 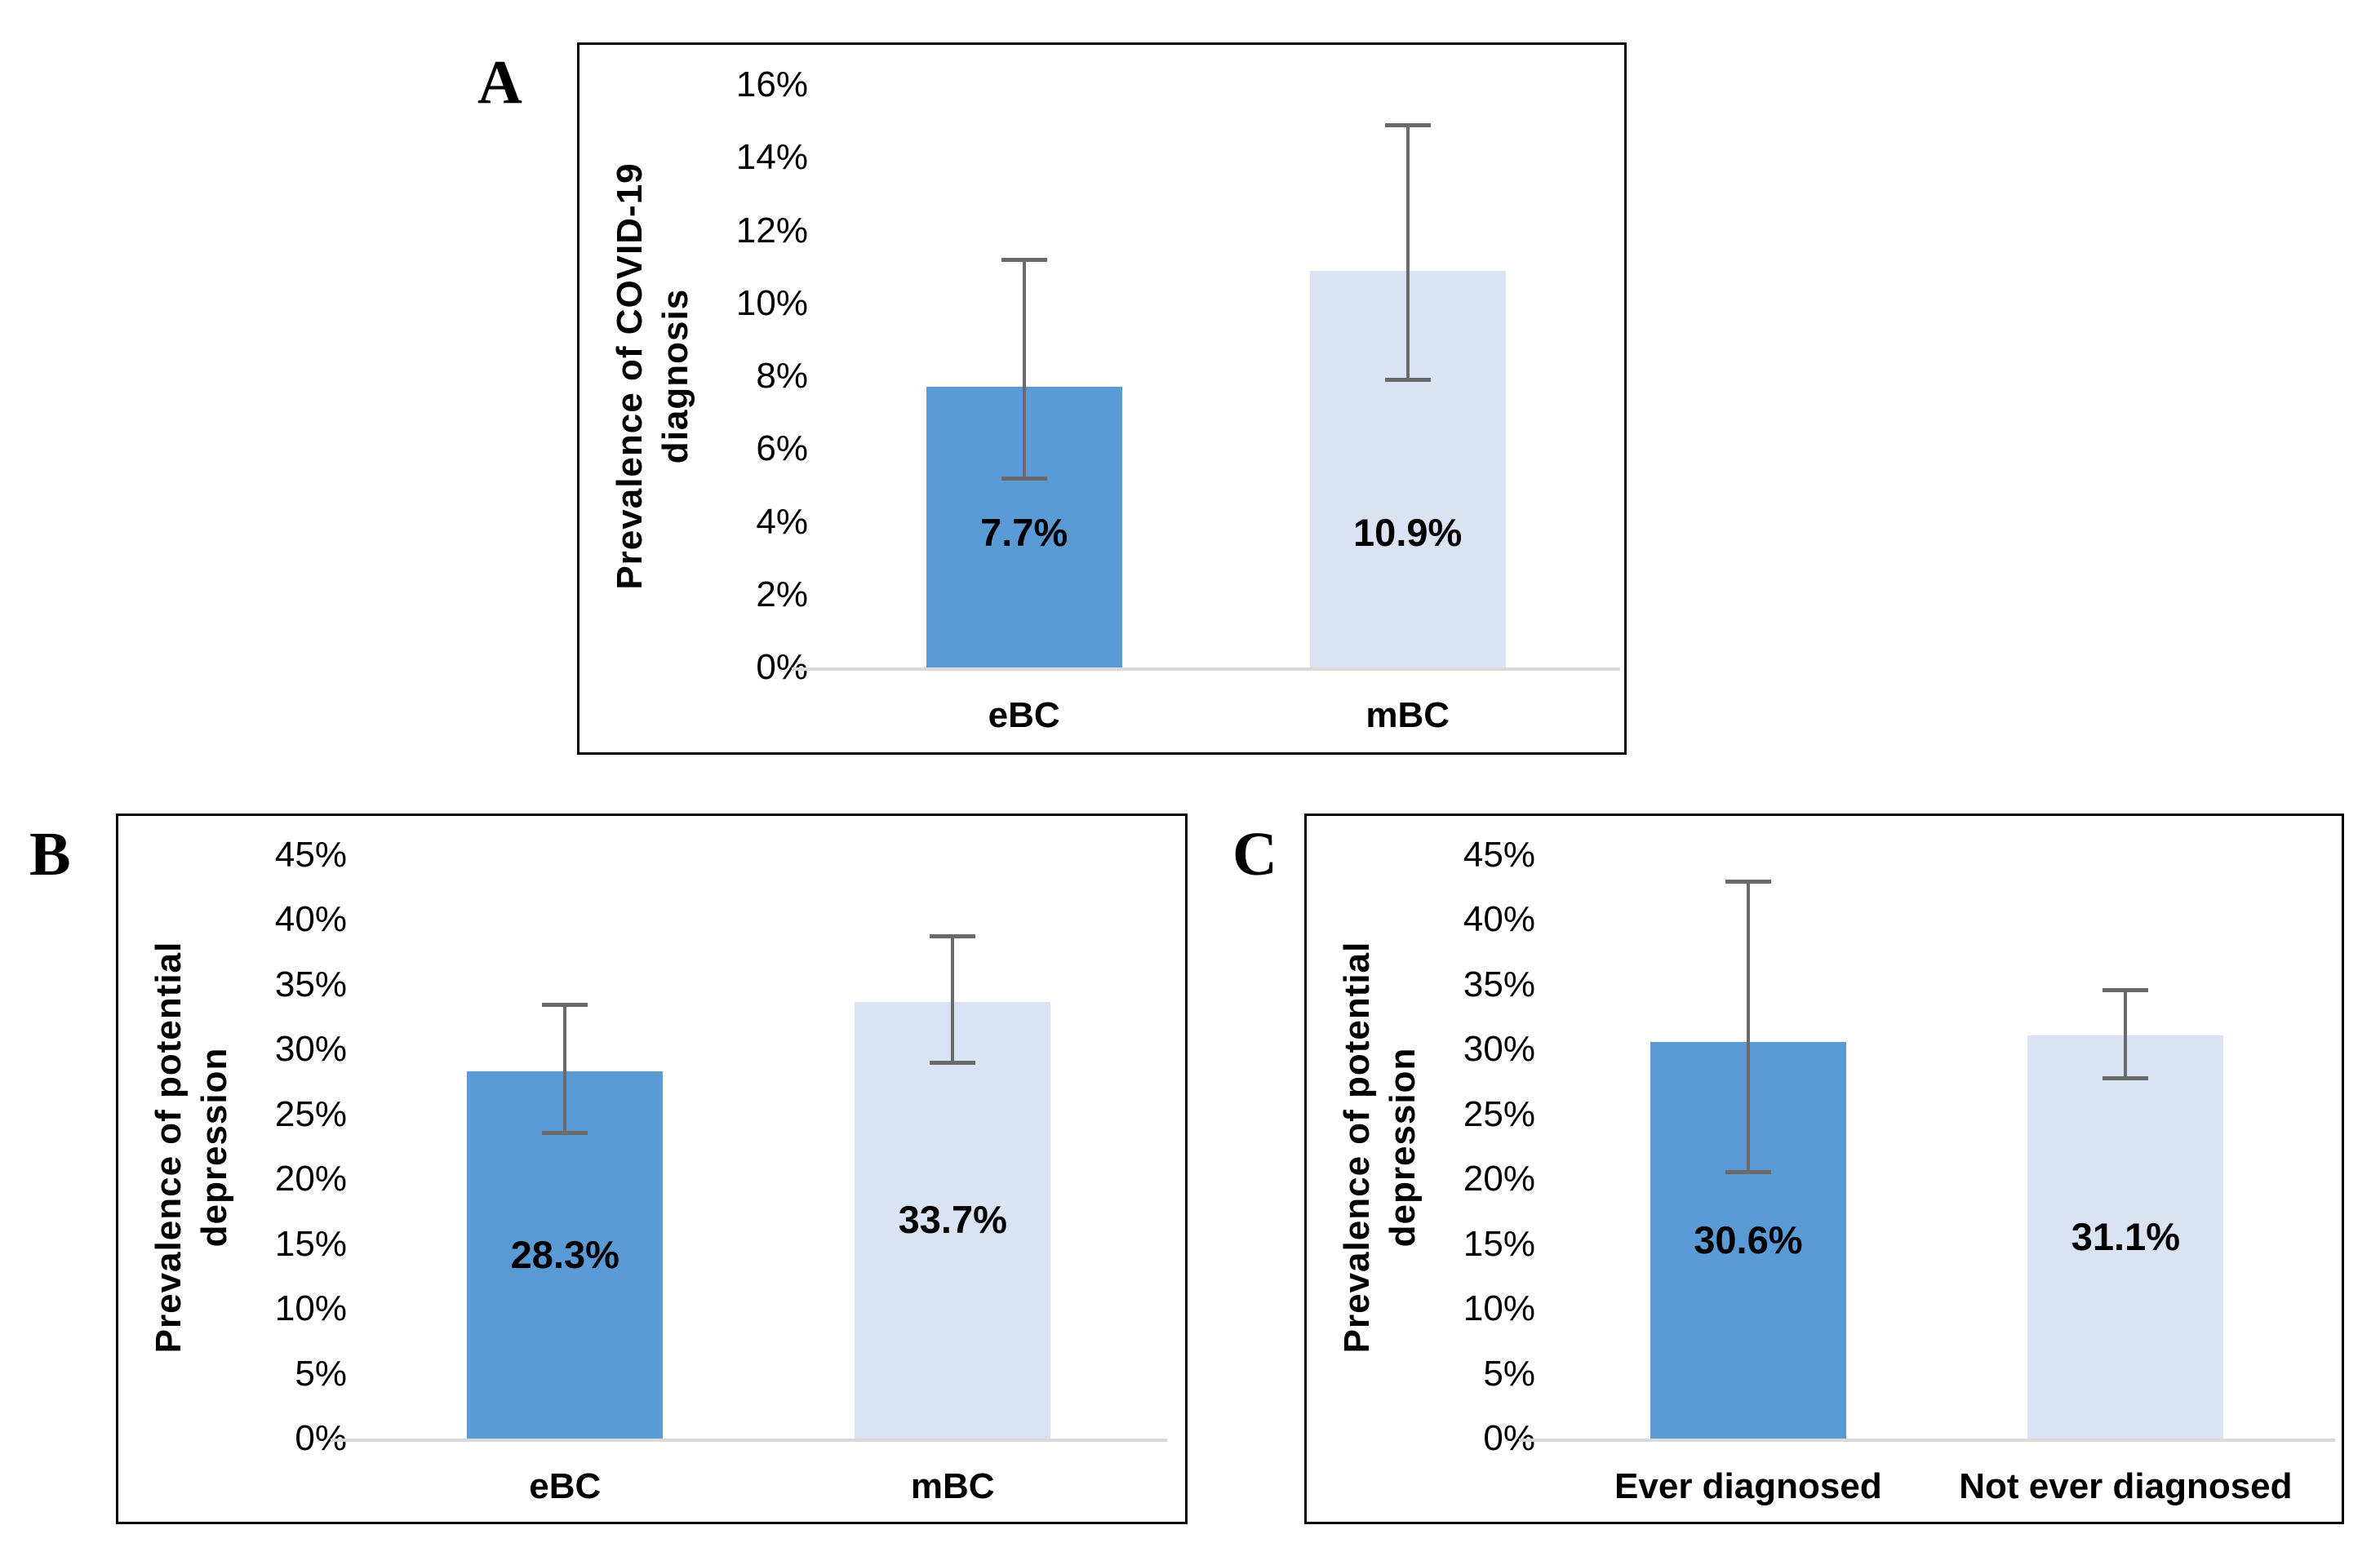 I want to click on y-tick-label: 6%, so click(x=782, y=448).